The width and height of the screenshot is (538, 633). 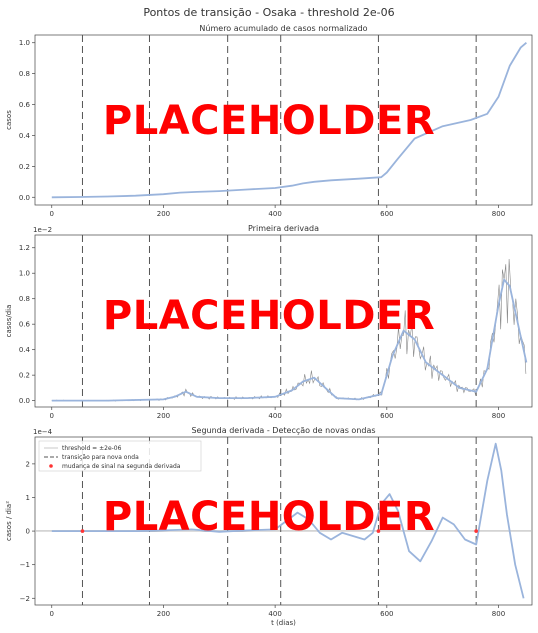 What do you see at coordinates (28, 464) in the screenshot?
I see `y-tick-label: 2` at bounding box center [28, 464].